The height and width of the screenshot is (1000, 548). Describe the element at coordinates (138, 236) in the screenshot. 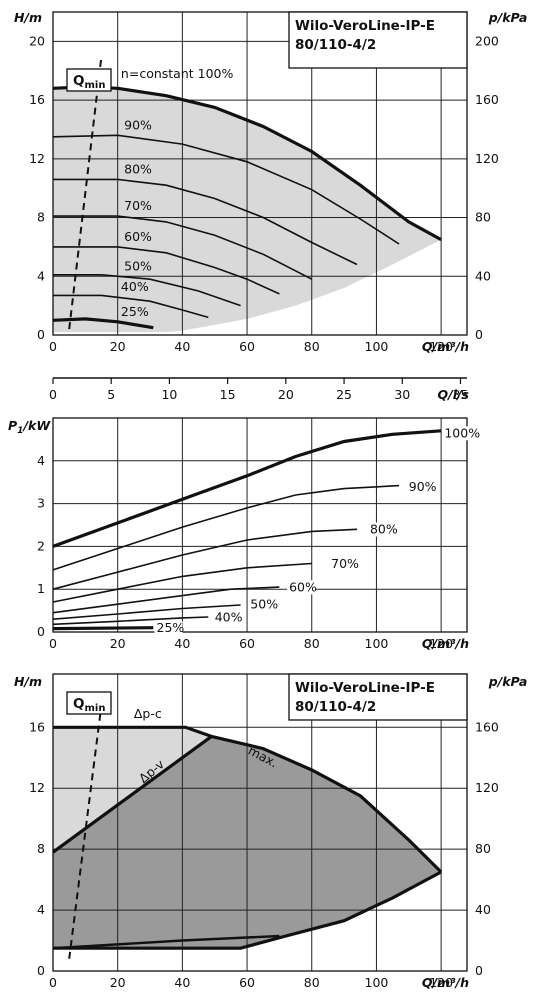

I see `speed-curve-label: 60%` at that location.